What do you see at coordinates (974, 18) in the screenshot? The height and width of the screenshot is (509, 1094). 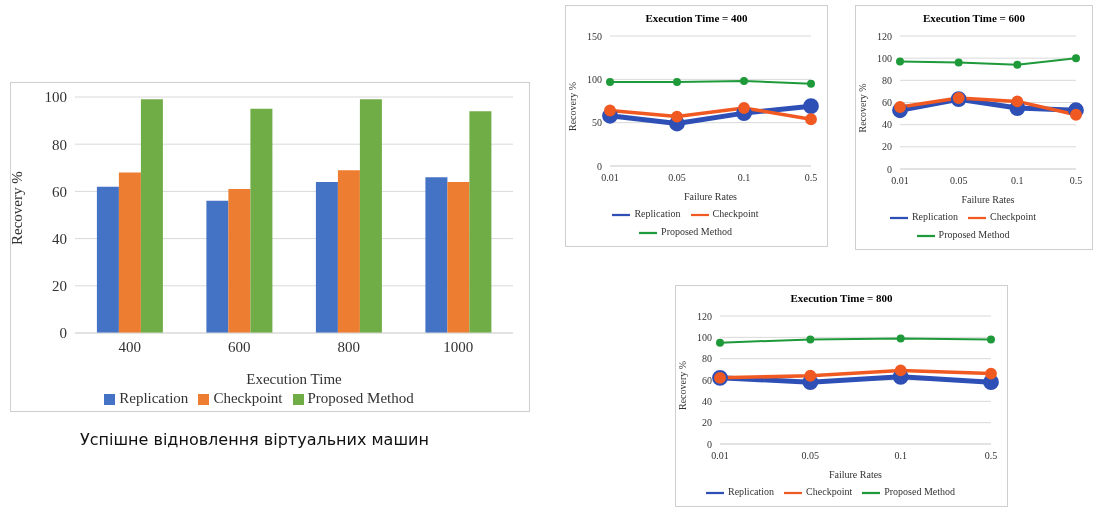 I see `chart-title: Execution Time = 600` at bounding box center [974, 18].